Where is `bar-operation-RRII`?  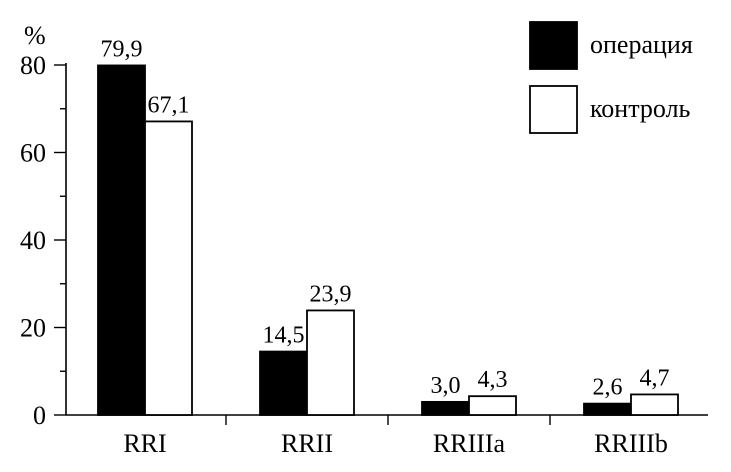 bar-operation-RRII is located at coordinates (283, 383).